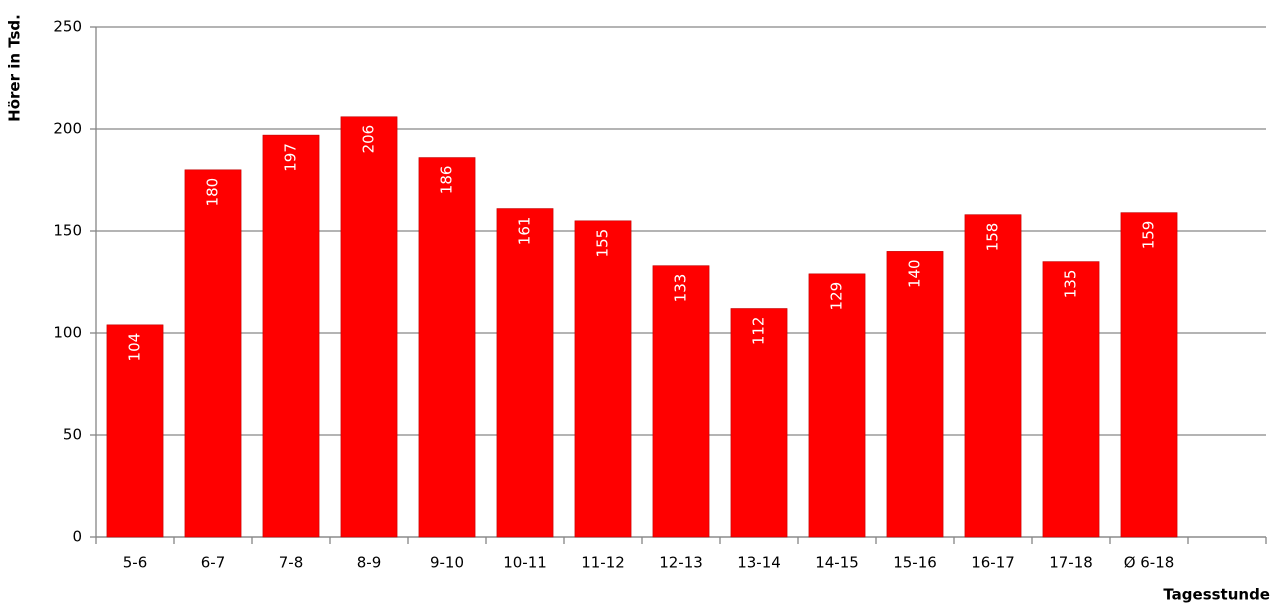 The image size is (1280, 610). I want to click on value-label: 155, so click(603, 243).